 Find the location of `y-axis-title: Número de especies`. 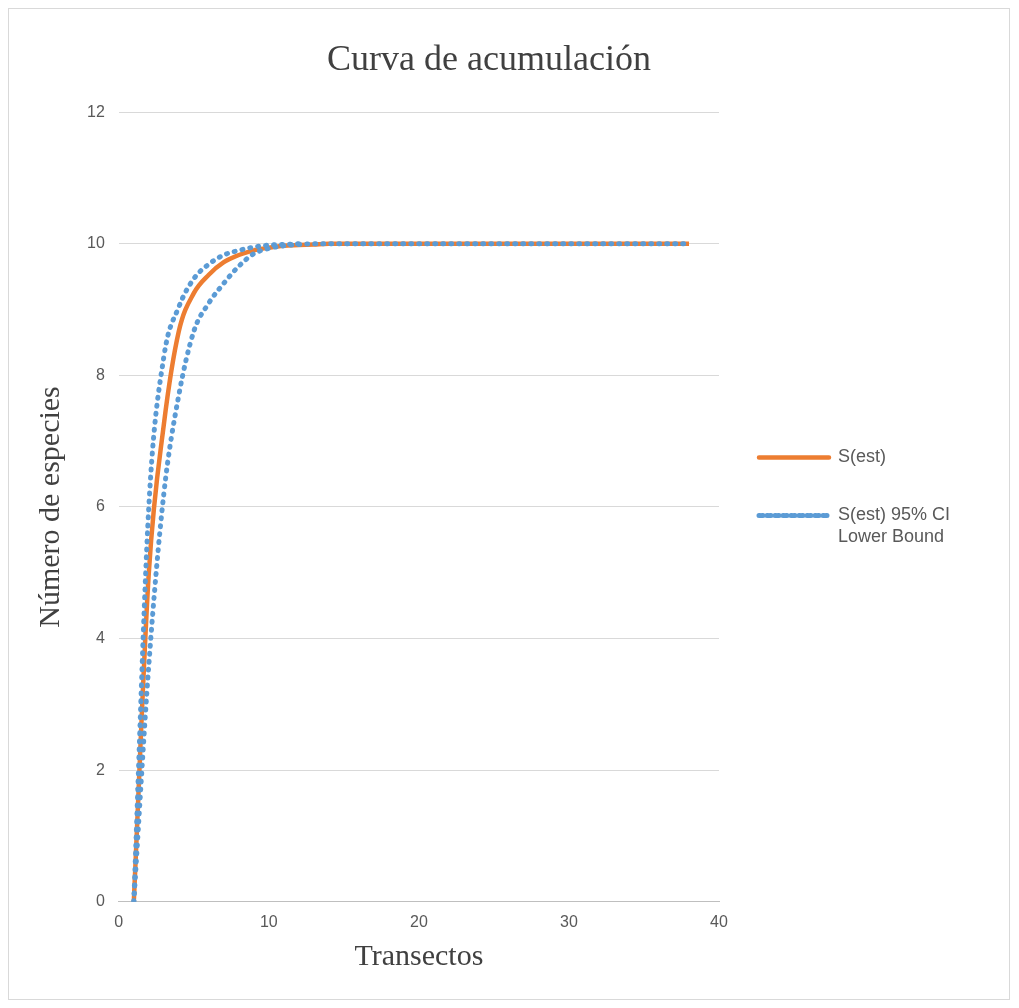

y-axis-title: Número de especies is located at coordinates (48, 507).